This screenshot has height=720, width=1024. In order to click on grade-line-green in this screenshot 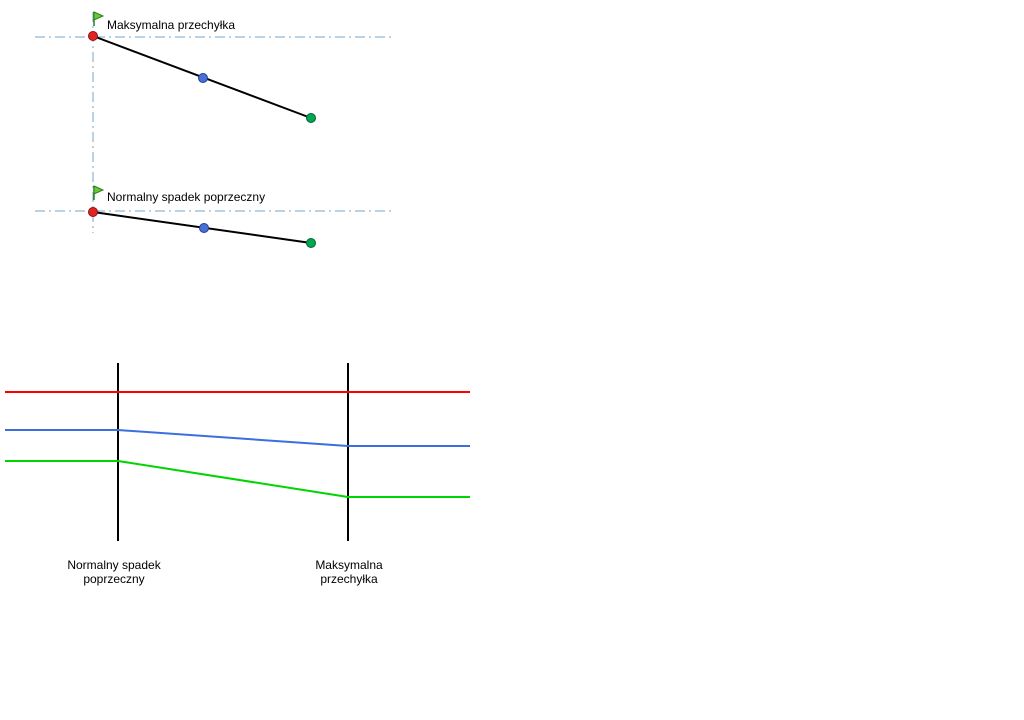, I will do `click(237, 479)`.